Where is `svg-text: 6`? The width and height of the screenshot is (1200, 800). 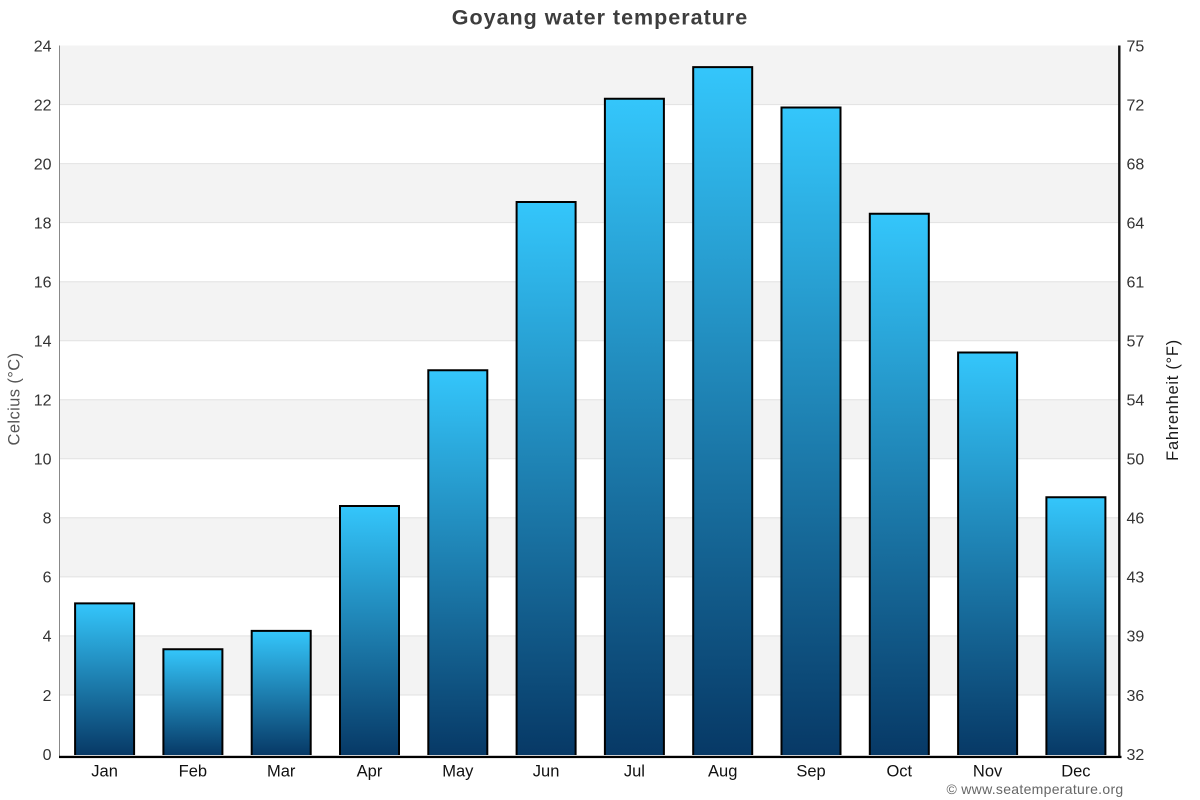
svg-text: 6 is located at coordinates (47, 578).